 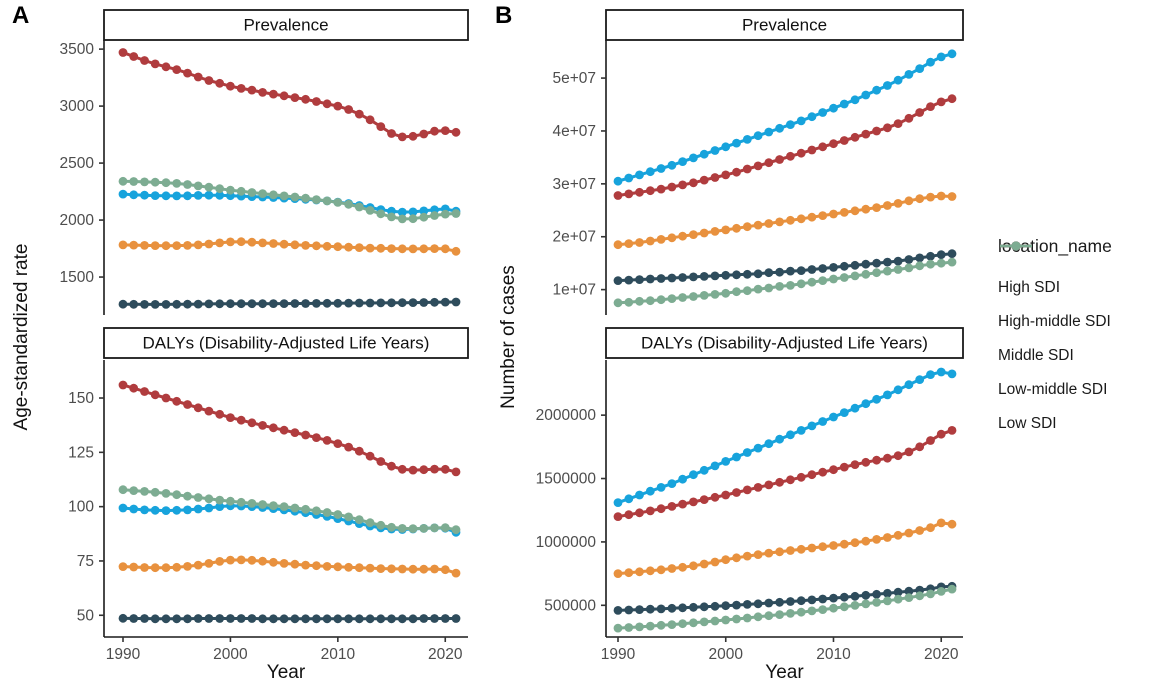 I want to click on svg-text: 1500, so click(x=77, y=277).